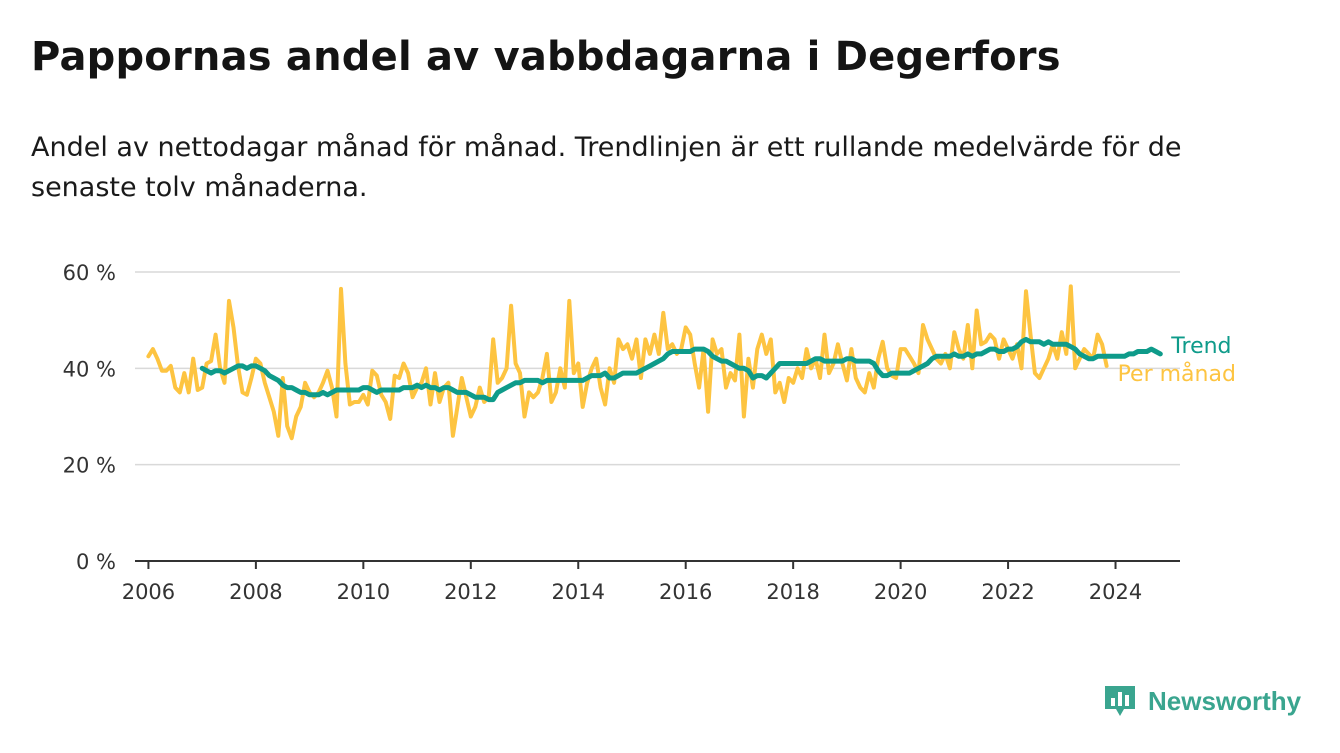 The width and height of the screenshot is (1340, 753). I want to click on x-axis: 2006 2008 2010 2012 2014 2016 2018 2020 2022 2024, so click(651, 582).